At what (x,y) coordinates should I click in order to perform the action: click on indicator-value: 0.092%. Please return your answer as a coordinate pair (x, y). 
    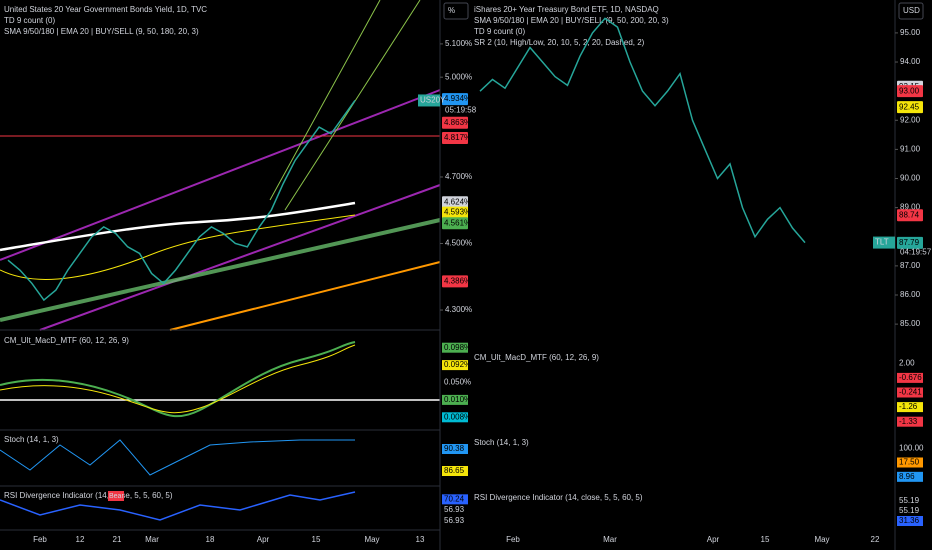
    Looking at the image, I should click on (457, 364).